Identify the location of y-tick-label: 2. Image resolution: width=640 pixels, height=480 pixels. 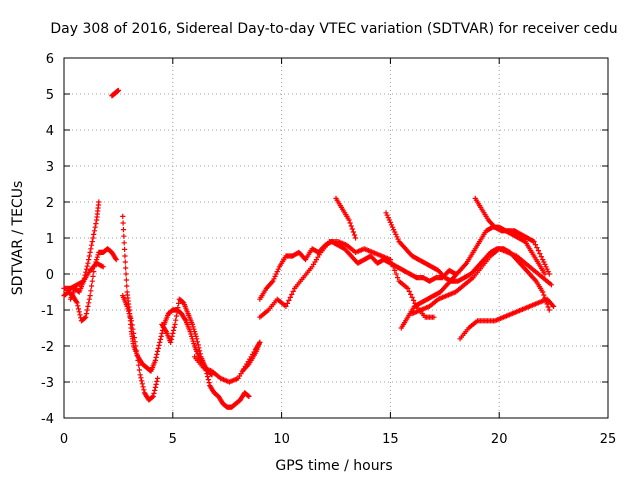
(50, 203).